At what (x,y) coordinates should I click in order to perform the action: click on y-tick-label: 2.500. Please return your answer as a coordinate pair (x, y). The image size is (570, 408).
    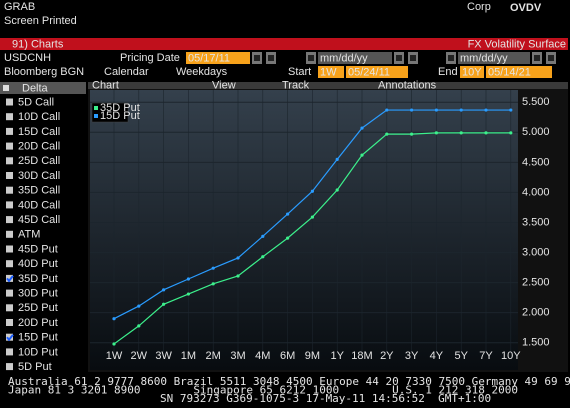
    Looking at the image, I should click on (536, 283).